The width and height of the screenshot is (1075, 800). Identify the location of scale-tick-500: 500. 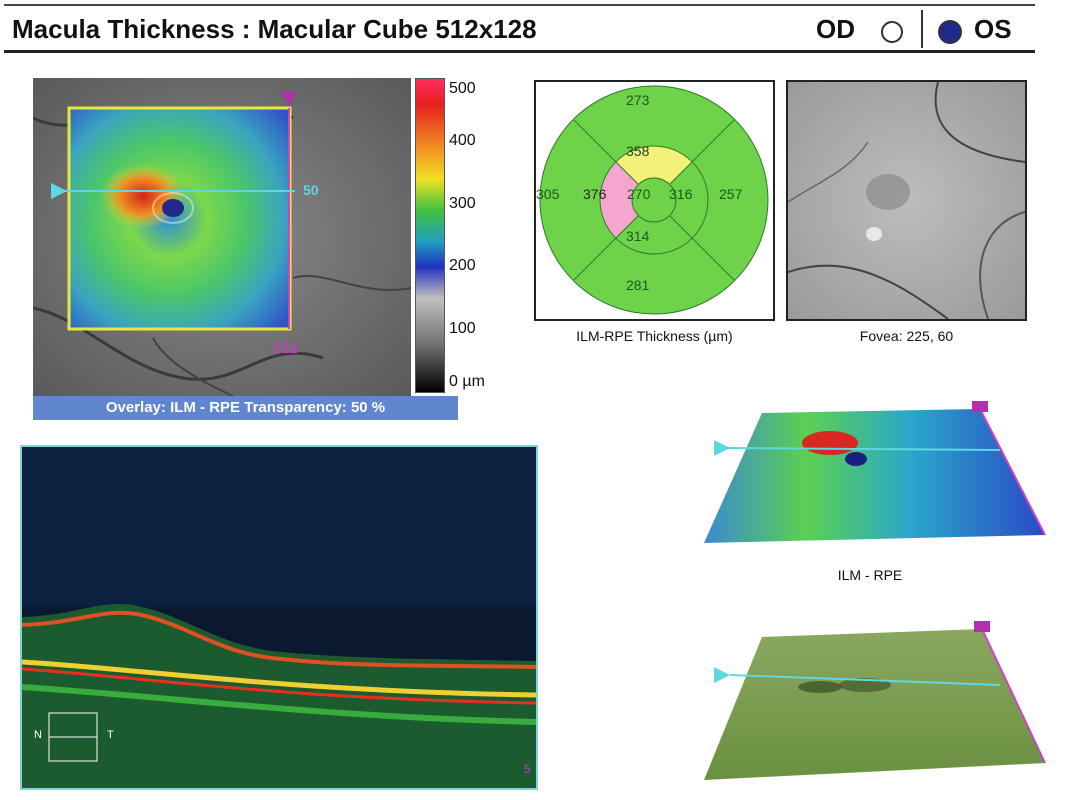
(462, 88).